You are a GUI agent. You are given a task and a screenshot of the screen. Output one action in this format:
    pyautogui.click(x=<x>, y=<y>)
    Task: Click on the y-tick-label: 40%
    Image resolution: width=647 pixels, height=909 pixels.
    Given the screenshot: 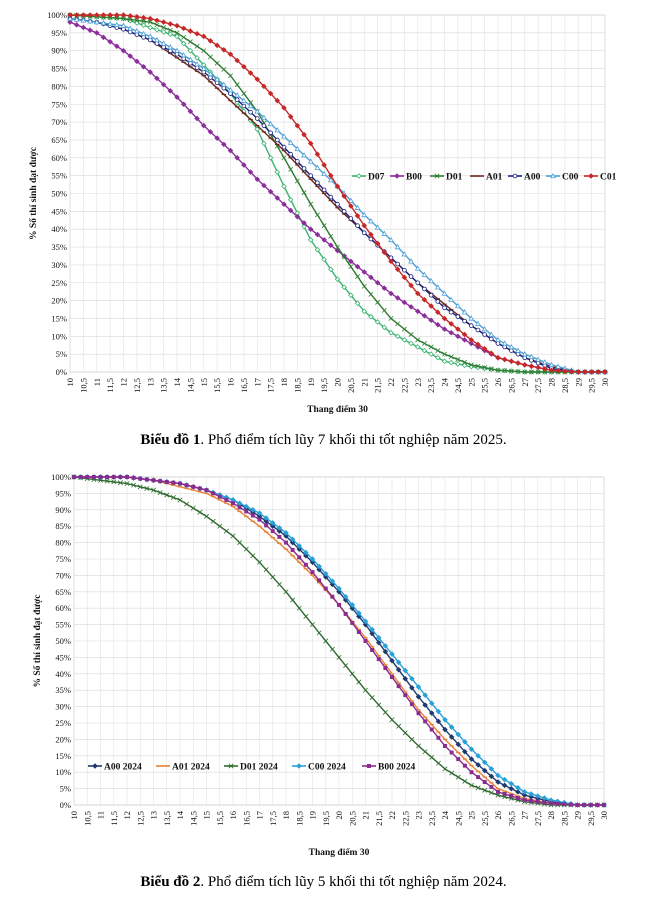 What is the action you would take?
    pyautogui.click(x=59, y=229)
    